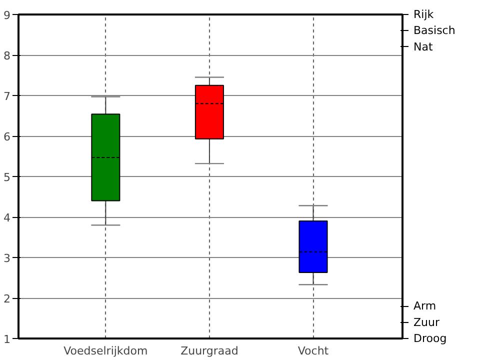 Image resolution: width=500 pixels, height=360 pixels. I want to click on y-tick-label: 7, so click(7, 96).